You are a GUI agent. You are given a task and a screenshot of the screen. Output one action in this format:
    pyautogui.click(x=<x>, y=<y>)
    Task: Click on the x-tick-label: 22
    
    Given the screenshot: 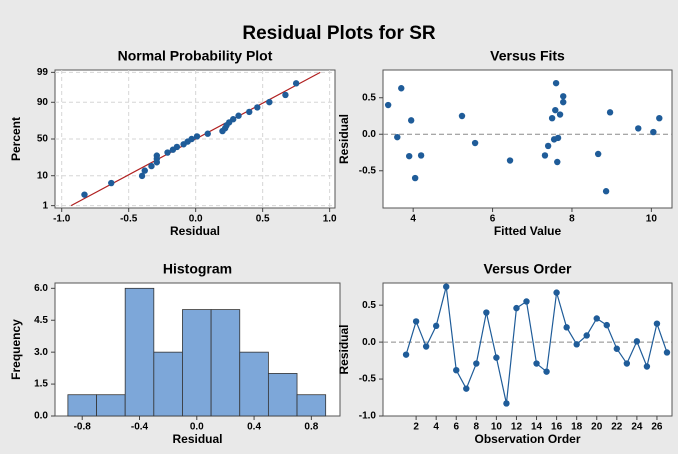 What is the action you would take?
    pyautogui.click(x=617, y=427)
    